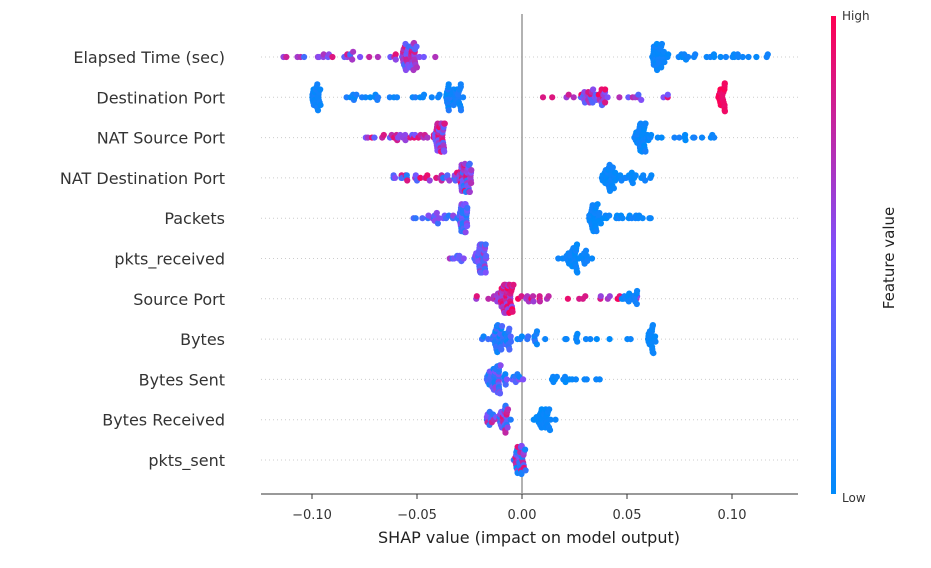 Image resolution: width=931 pixels, height=568 pixels. What do you see at coordinates (182, 379) in the screenshot?
I see `feature-label: Bytes Sent` at bounding box center [182, 379].